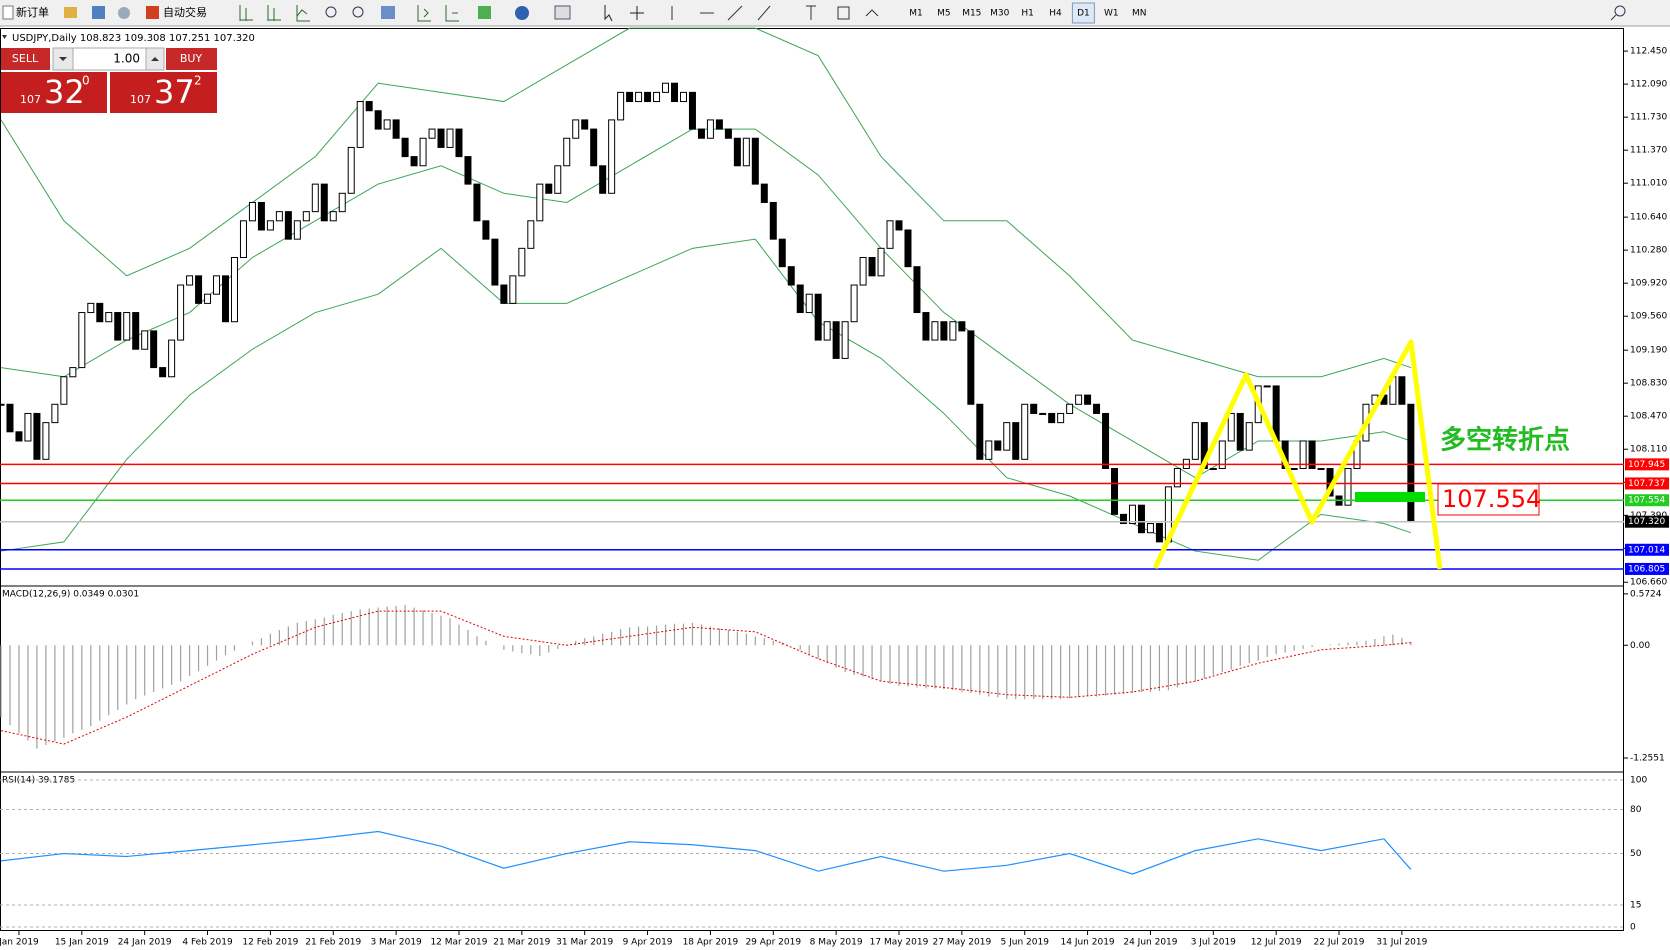 The height and width of the screenshot is (950, 1670). I want to click on bid-box, so click(53, 92).